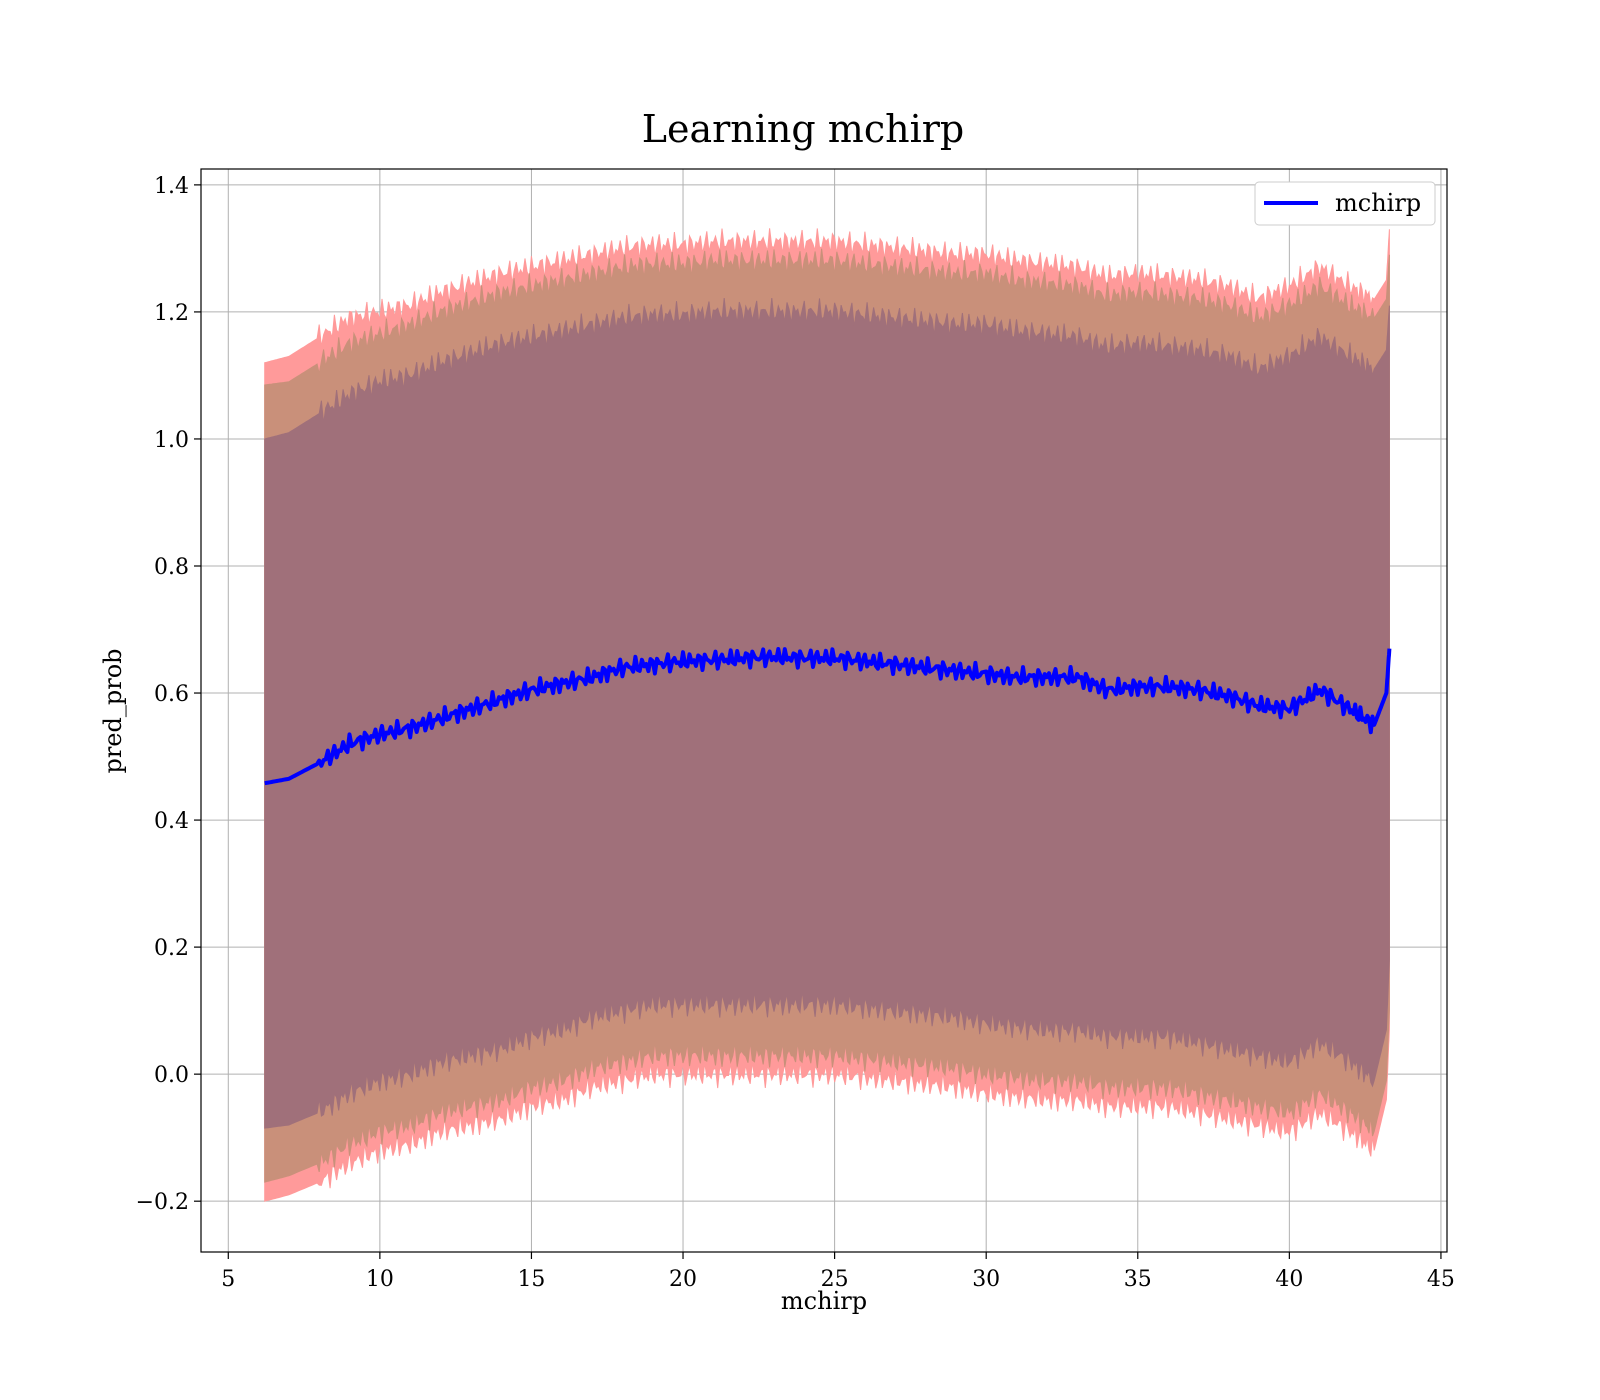 This screenshot has width=1600, height=1400. Describe the element at coordinates (171, 440) in the screenshot. I see `y-tick-label: 1.0` at that location.